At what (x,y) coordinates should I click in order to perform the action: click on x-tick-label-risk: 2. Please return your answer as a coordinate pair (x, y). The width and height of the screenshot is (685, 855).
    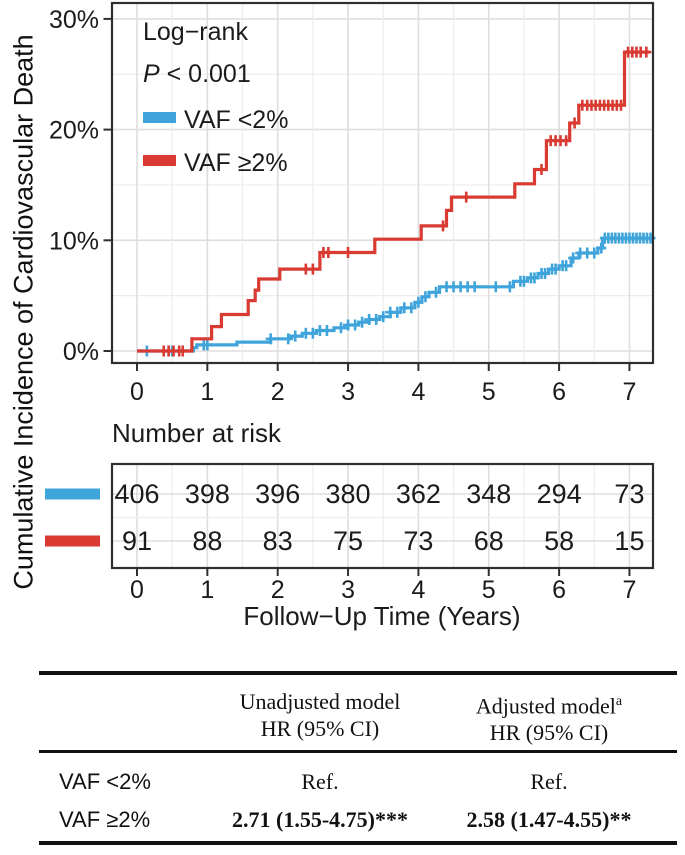
    Looking at the image, I should click on (278, 590).